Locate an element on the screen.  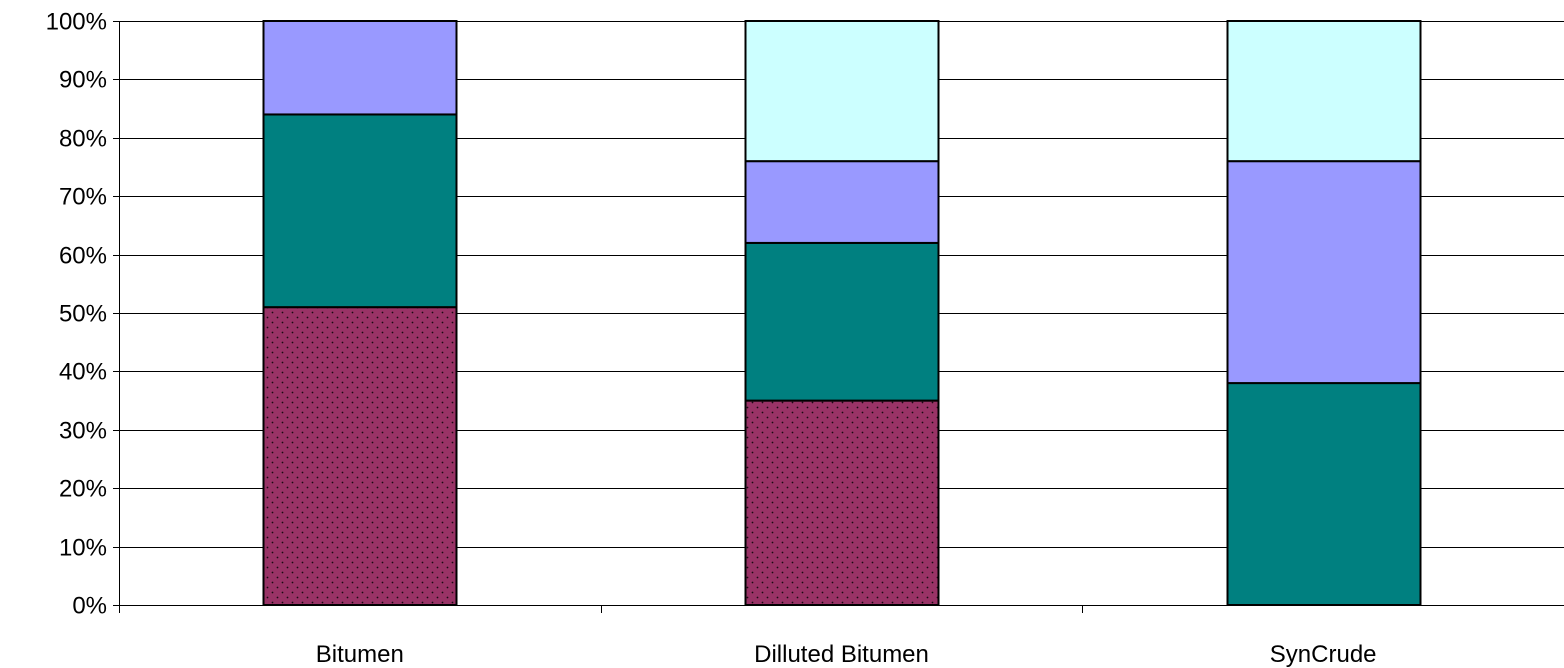
y-tick-label: 70% is located at coordinates (83, 197).